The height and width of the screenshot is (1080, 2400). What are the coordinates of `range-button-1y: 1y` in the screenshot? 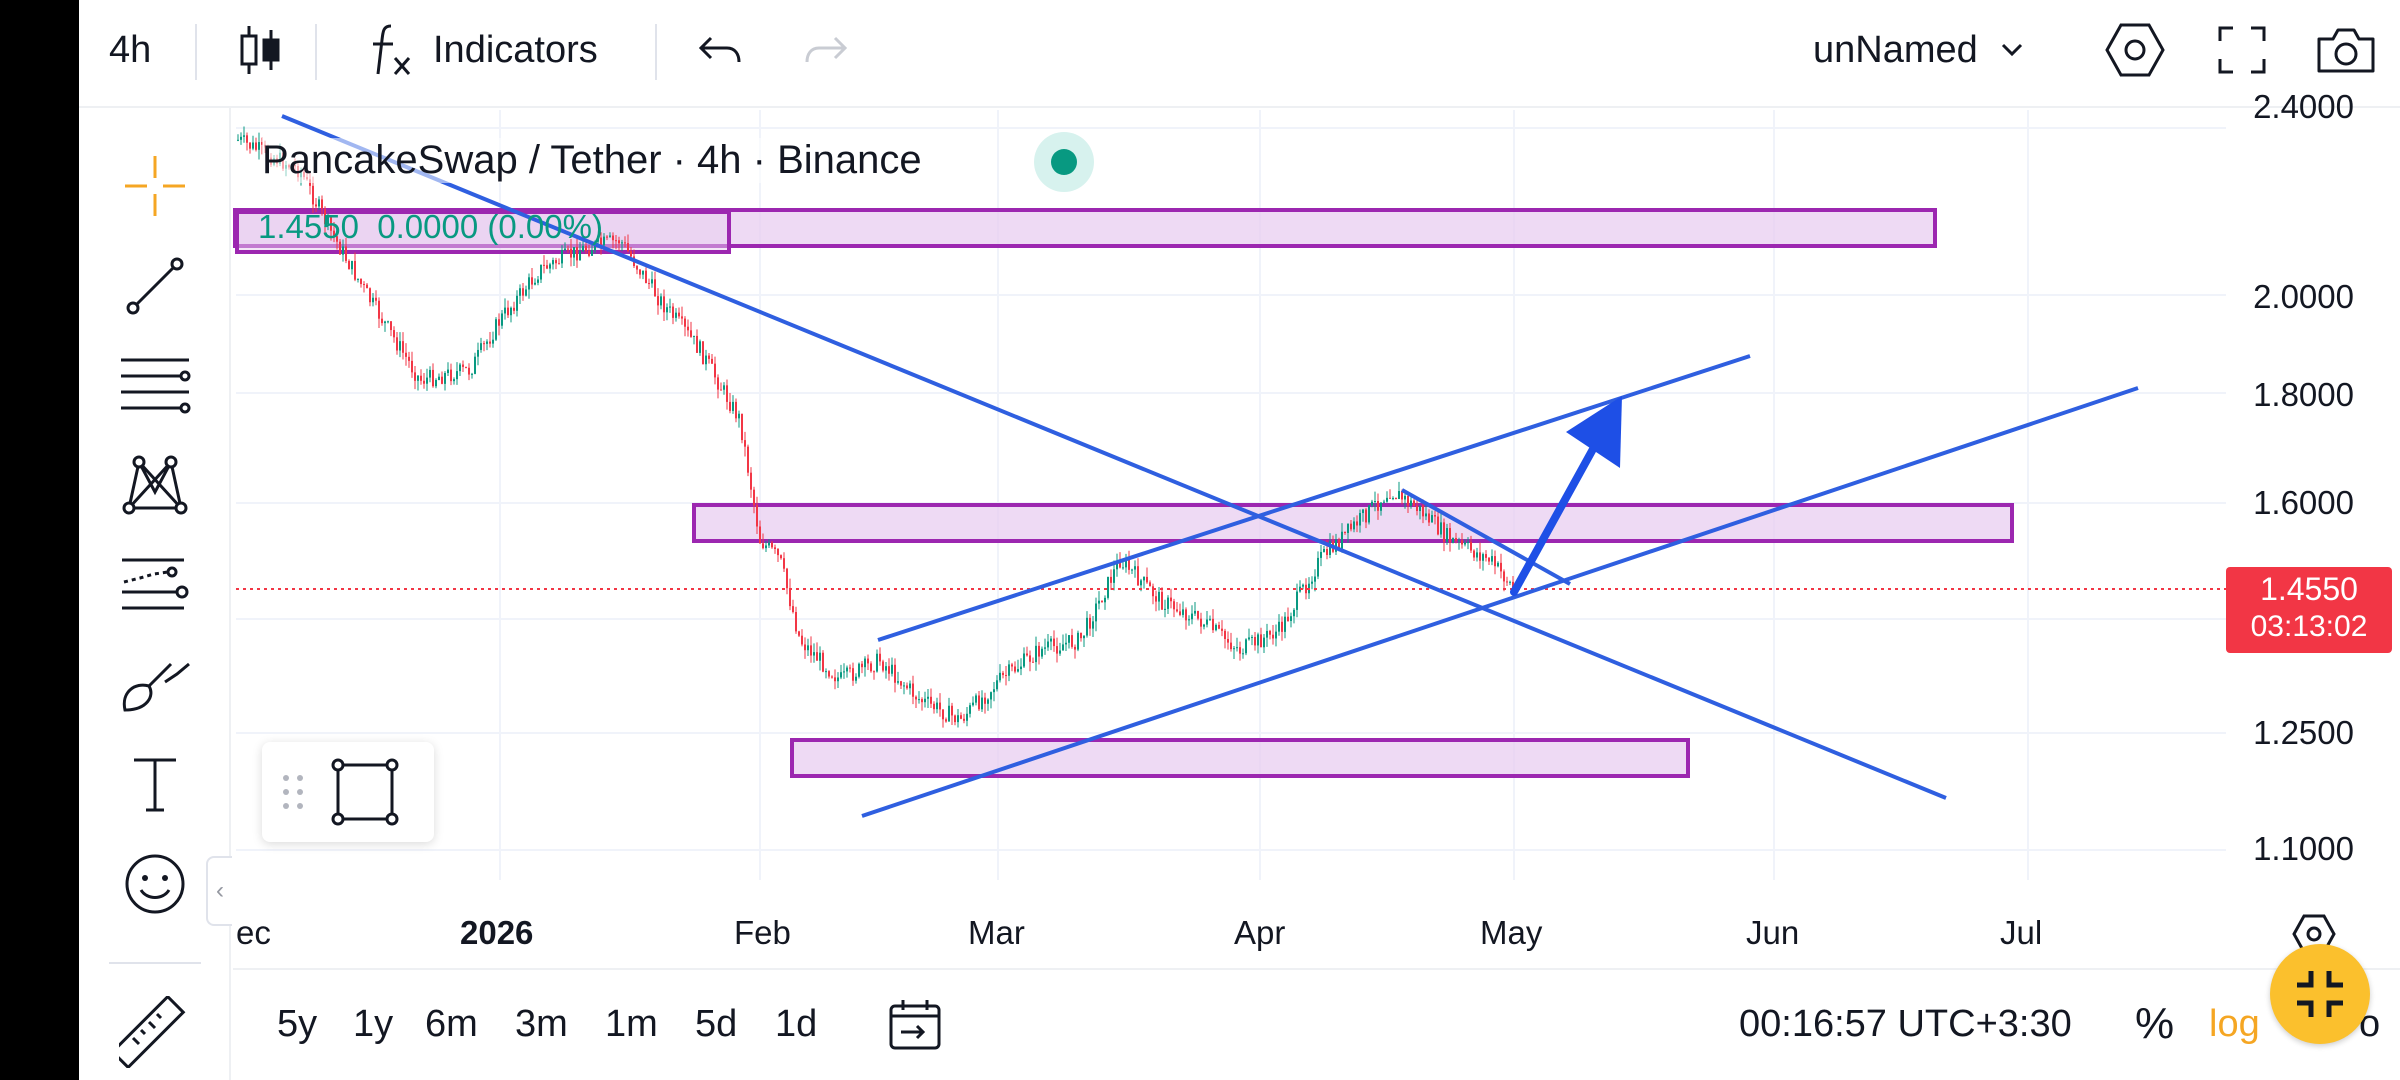 It's located at (373, 1024).